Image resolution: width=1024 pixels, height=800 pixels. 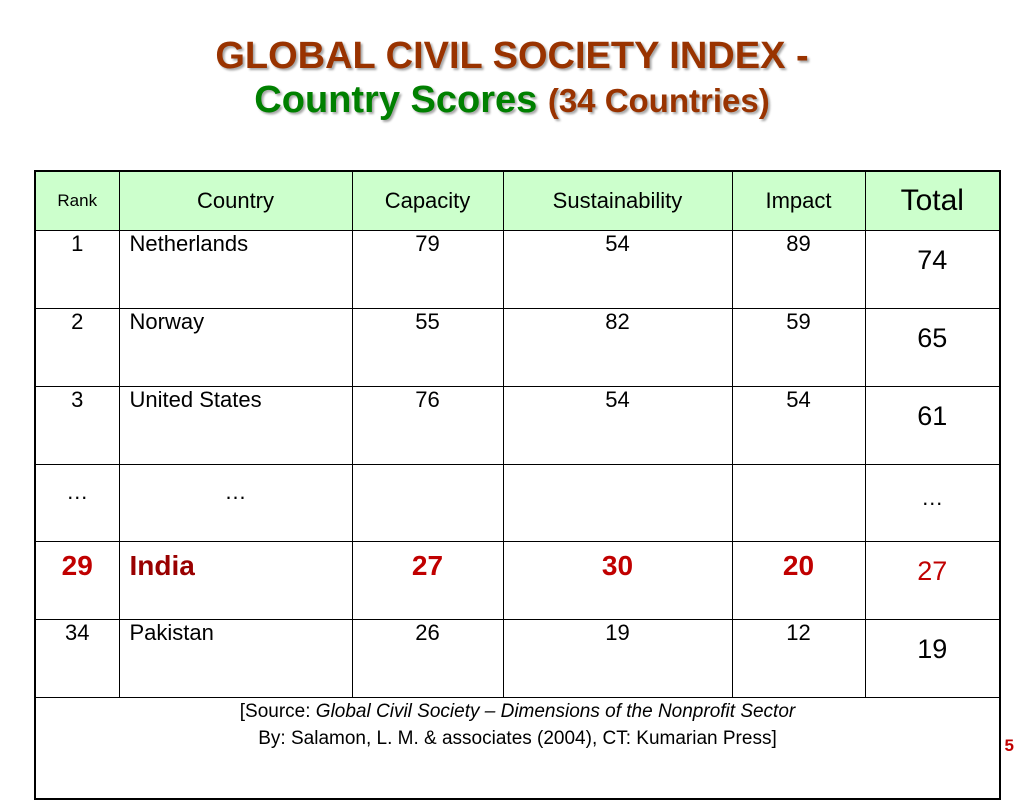 What do you see at coordinates (427, 658) in the screenshot?
I see `cell-capacity: 26` at bounding box center [427, 658].